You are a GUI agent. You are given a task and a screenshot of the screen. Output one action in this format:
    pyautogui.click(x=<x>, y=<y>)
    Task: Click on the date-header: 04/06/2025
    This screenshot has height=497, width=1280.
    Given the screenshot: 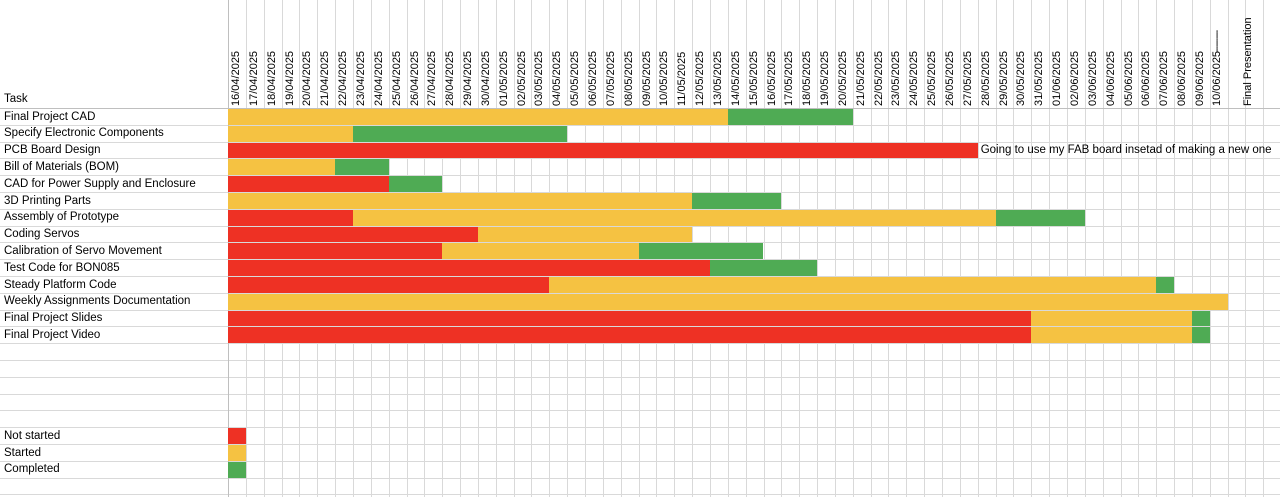 What is the action you would take?
    pyautogui.click(x=1110, y=78)
    